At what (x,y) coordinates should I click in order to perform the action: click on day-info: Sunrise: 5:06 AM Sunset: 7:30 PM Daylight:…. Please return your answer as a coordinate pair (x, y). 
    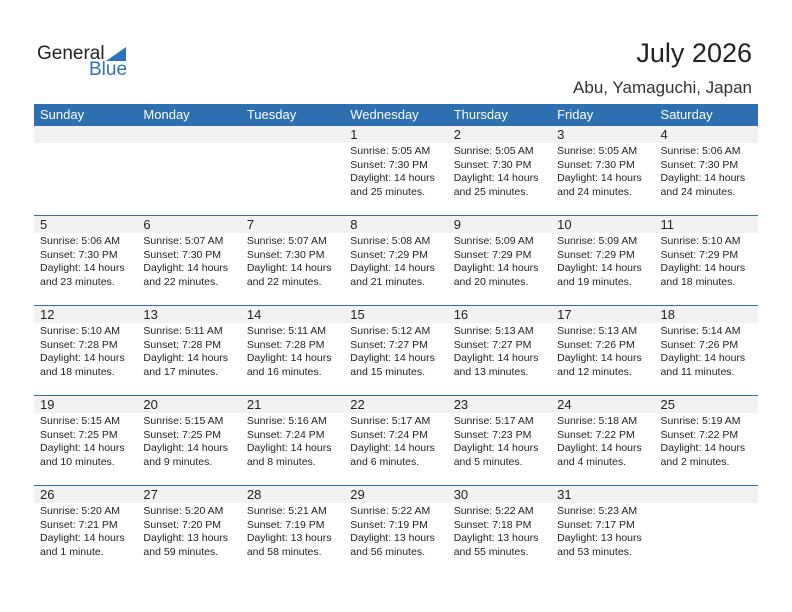
    Looking at the image, I should click on (85, 261).